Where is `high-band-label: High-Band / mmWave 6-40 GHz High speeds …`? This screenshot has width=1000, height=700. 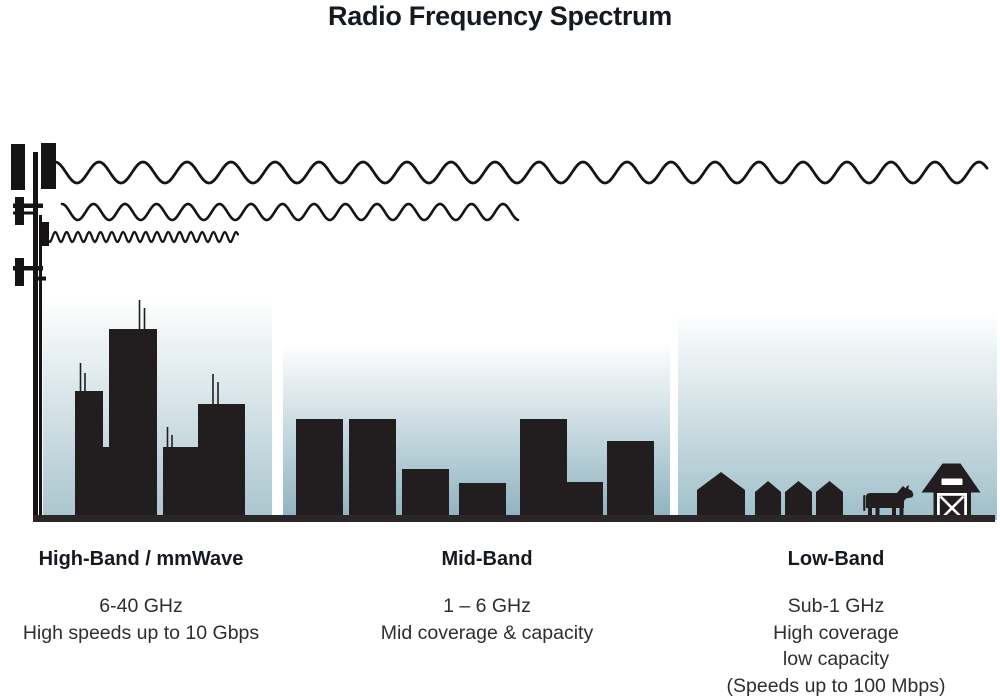
high-band-label: High-Band / mmWave 6-40 GHz High speeds … is located at coordinates (141, 597).